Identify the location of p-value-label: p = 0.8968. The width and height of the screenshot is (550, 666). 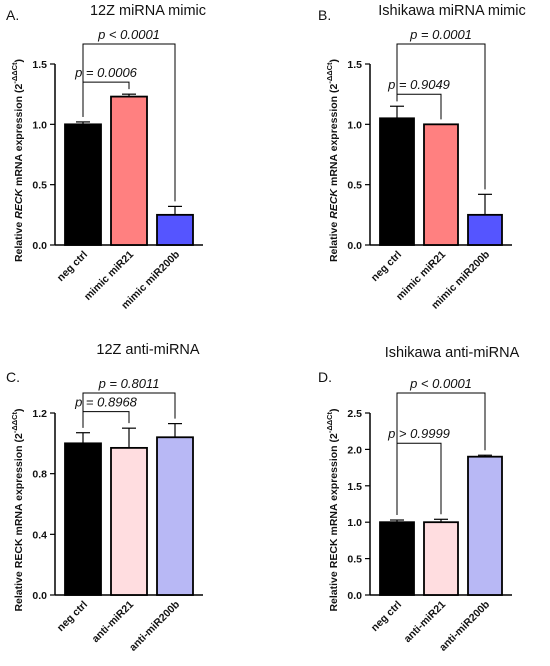
(106, 402).